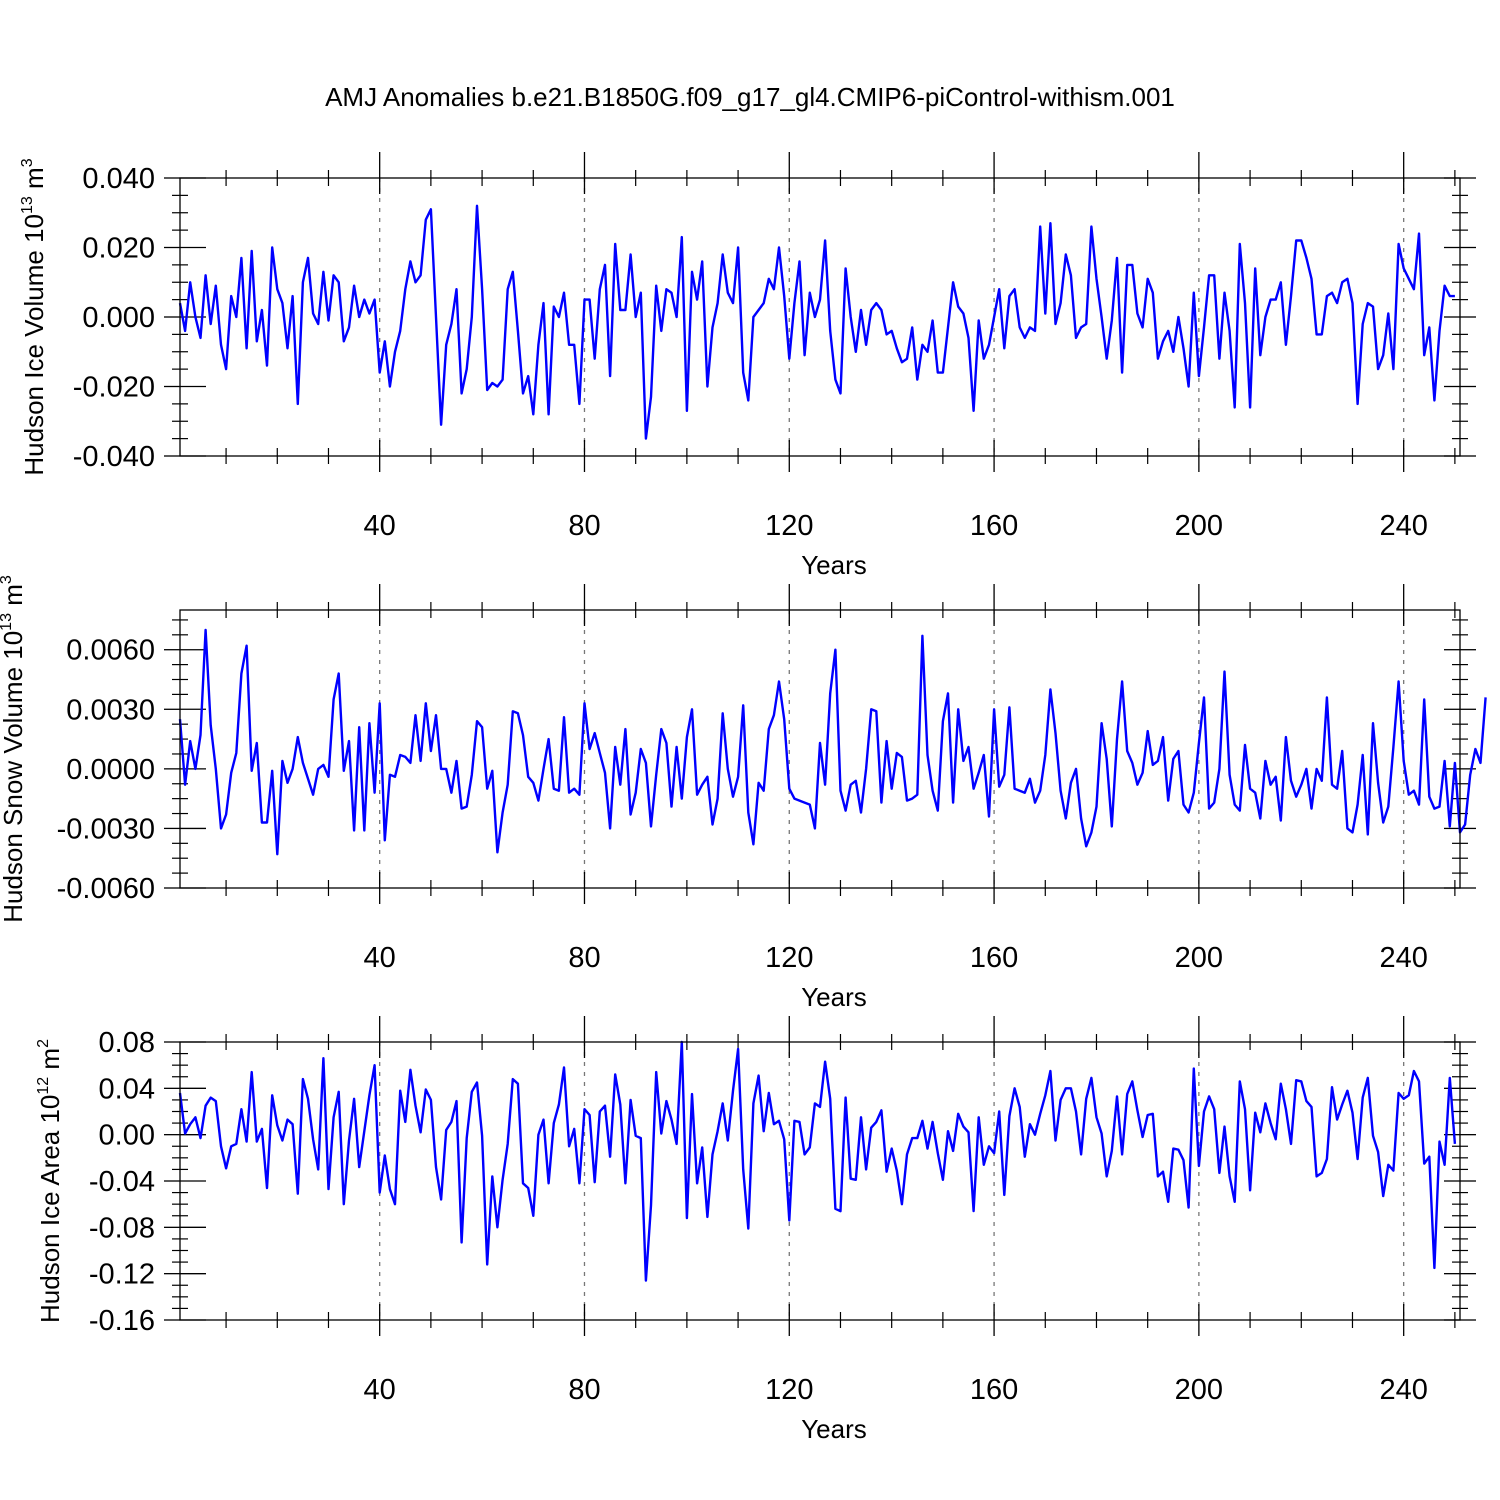  Describe the element at coordinates (127, 1043) in the screenshot. I see `y-tick-label: 0.08` at that location.